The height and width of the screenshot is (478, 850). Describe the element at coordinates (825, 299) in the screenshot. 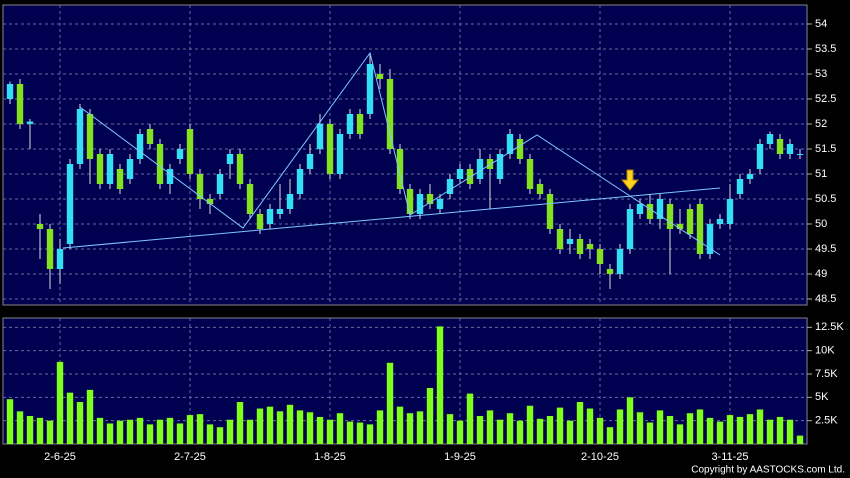

I see `y-tick-label: 48.5` at that location.